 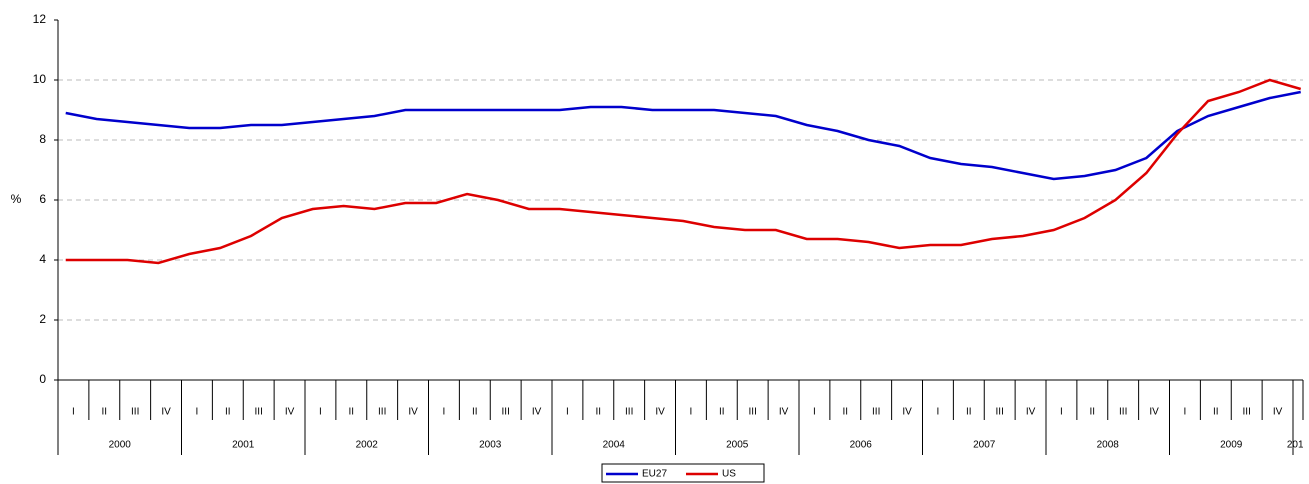 What do you see at coordinates (737, 445) in the screenshot?
I see `year-label: 2005` at bounding box center [737, 445].